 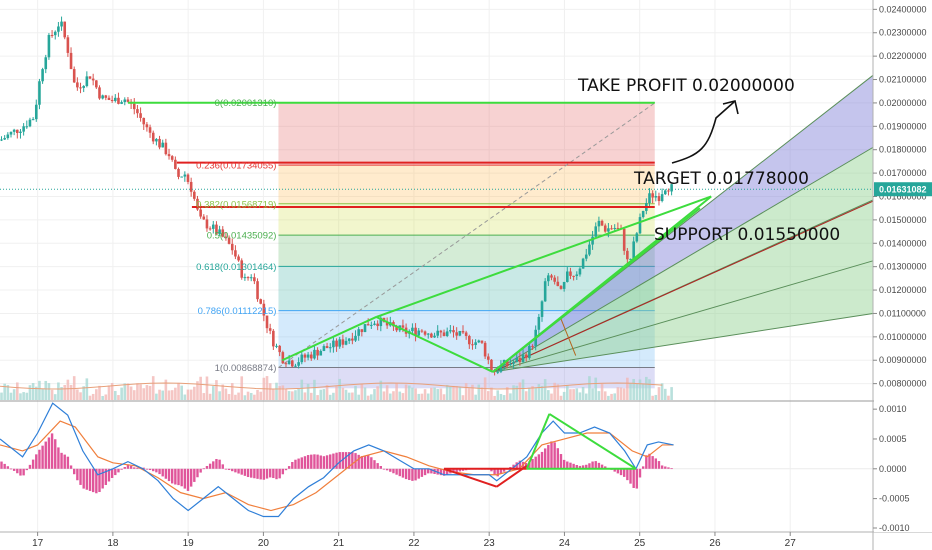 What do you see at coordinates (747, 235) in the screenshot?
I see `support-label: SUPPORT 0.01550000` at bounding box center [747, 235].